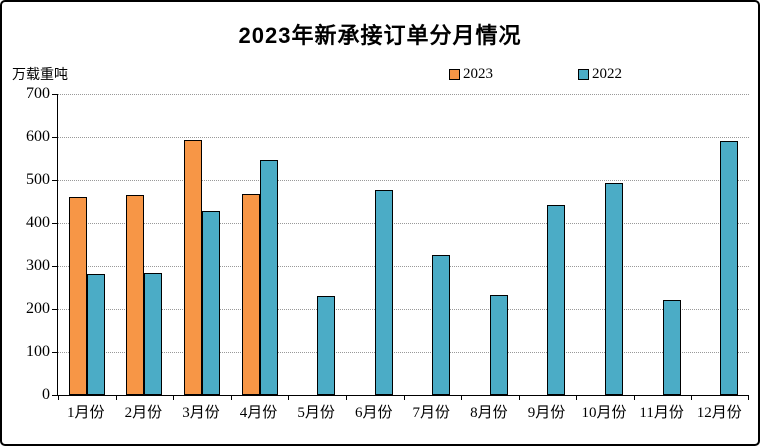 Image resolution: width=760 pixels, height=446 pixels. Describe the element at coordinates (373, 413) in the screenshot. I see `x-axis-label-6月份: 6月份` at that location.